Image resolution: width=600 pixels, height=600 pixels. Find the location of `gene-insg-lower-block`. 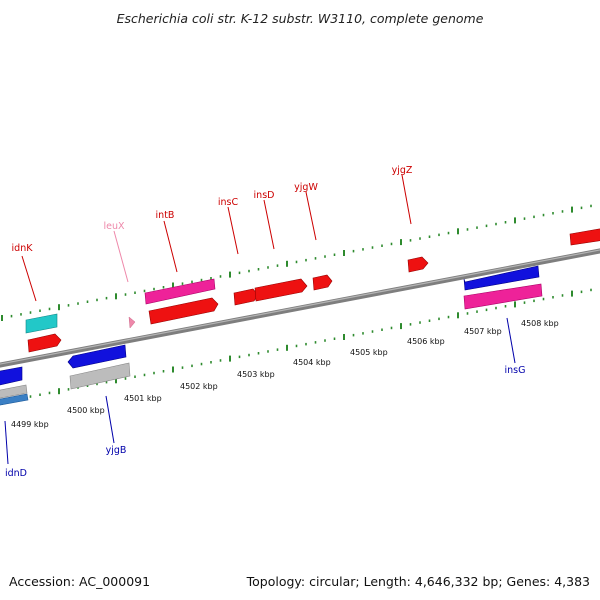

gene-insg-lower-block is located at coordinates (503, 296).